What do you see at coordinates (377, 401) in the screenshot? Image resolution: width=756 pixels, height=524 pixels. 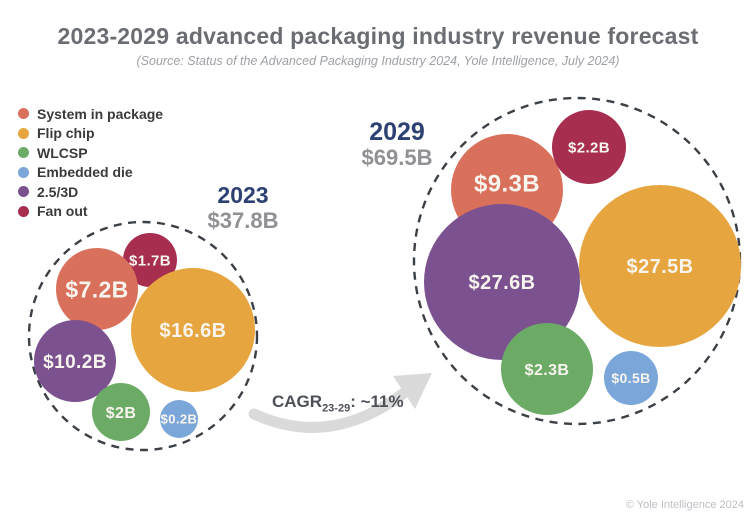 I see `cagr-value: : ~11%` at bounding box center [377, 401].